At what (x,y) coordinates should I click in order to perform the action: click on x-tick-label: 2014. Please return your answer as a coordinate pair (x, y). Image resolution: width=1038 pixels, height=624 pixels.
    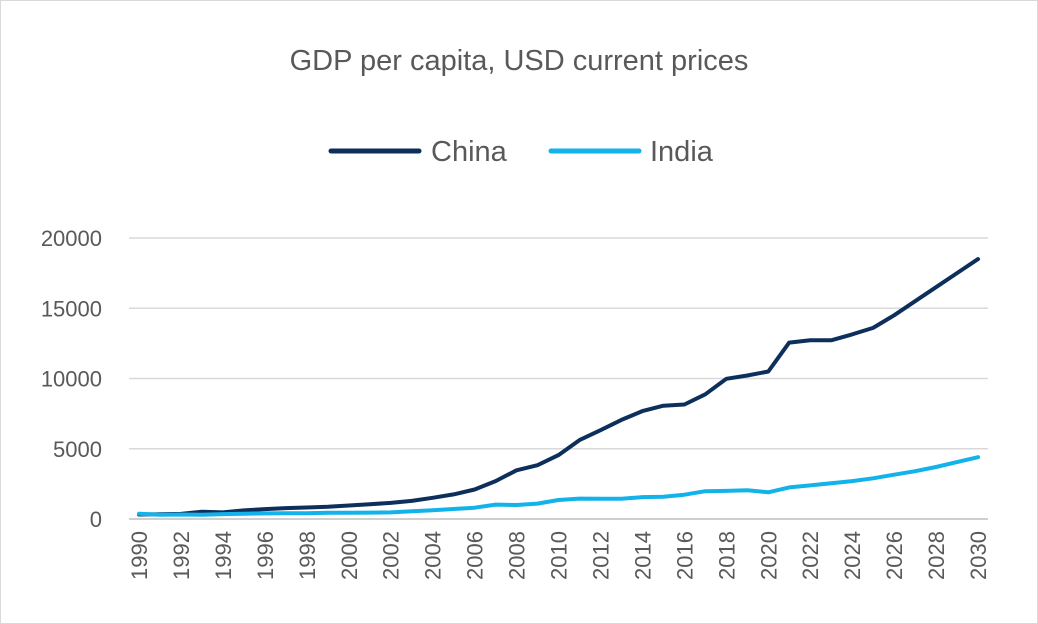
    Looking at the image, I should click on (642, 555).